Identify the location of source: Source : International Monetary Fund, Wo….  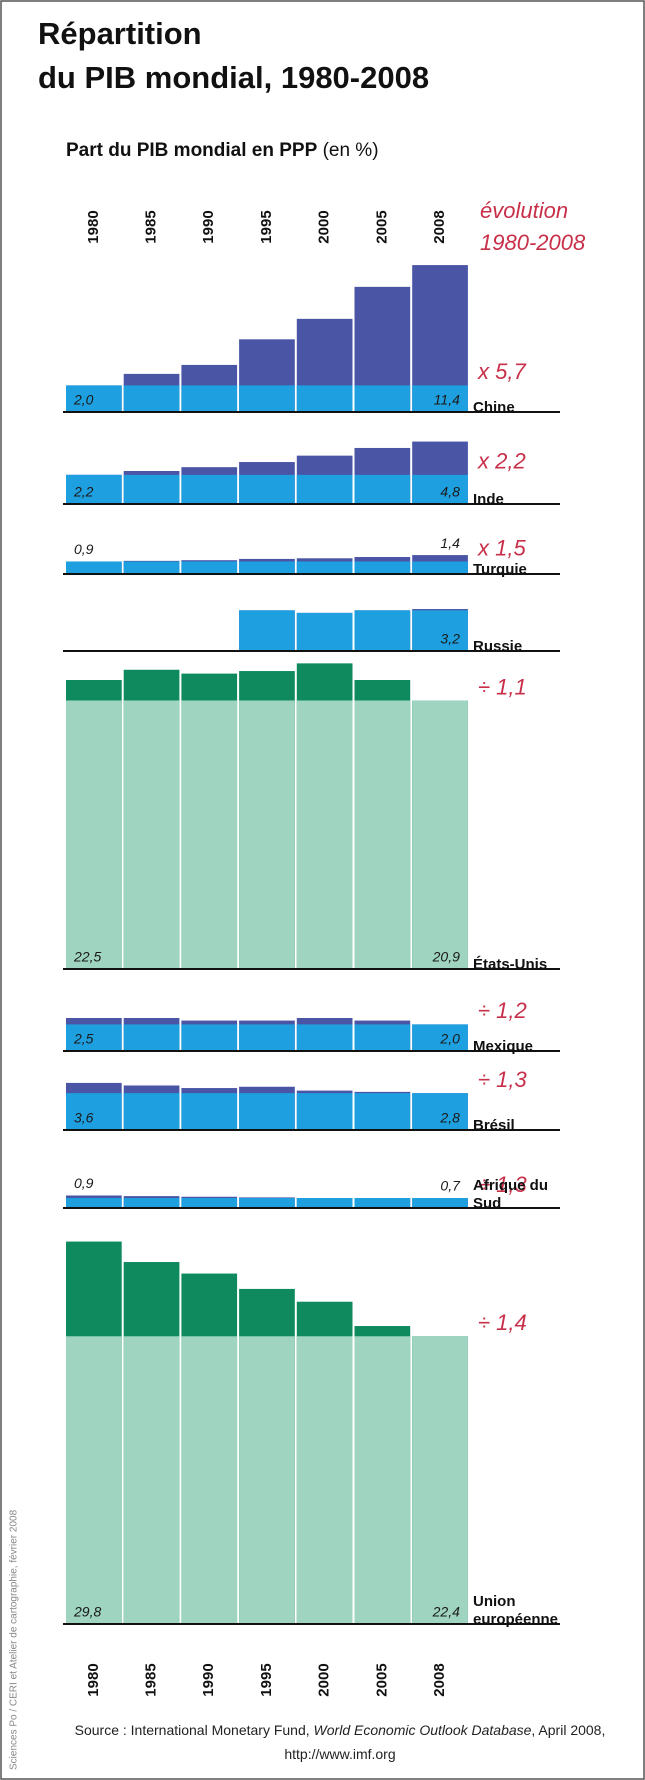
(340, 1742).